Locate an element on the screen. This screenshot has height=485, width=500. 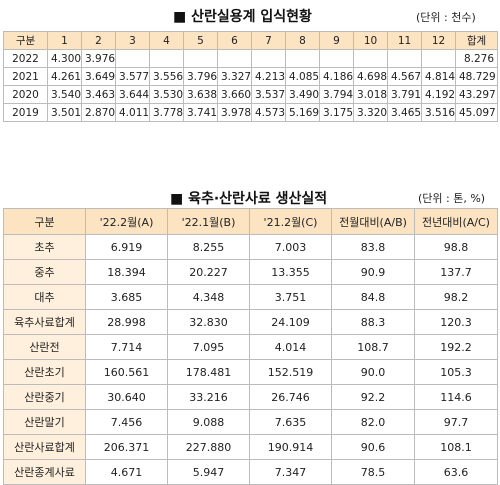
table-cell: 28.998 is located at coordinates (126, 322).